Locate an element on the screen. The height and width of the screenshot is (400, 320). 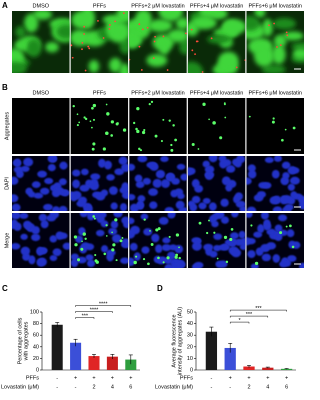
column-label: PFFs+4 μM lovastatin is located at coordinates (216, 6).